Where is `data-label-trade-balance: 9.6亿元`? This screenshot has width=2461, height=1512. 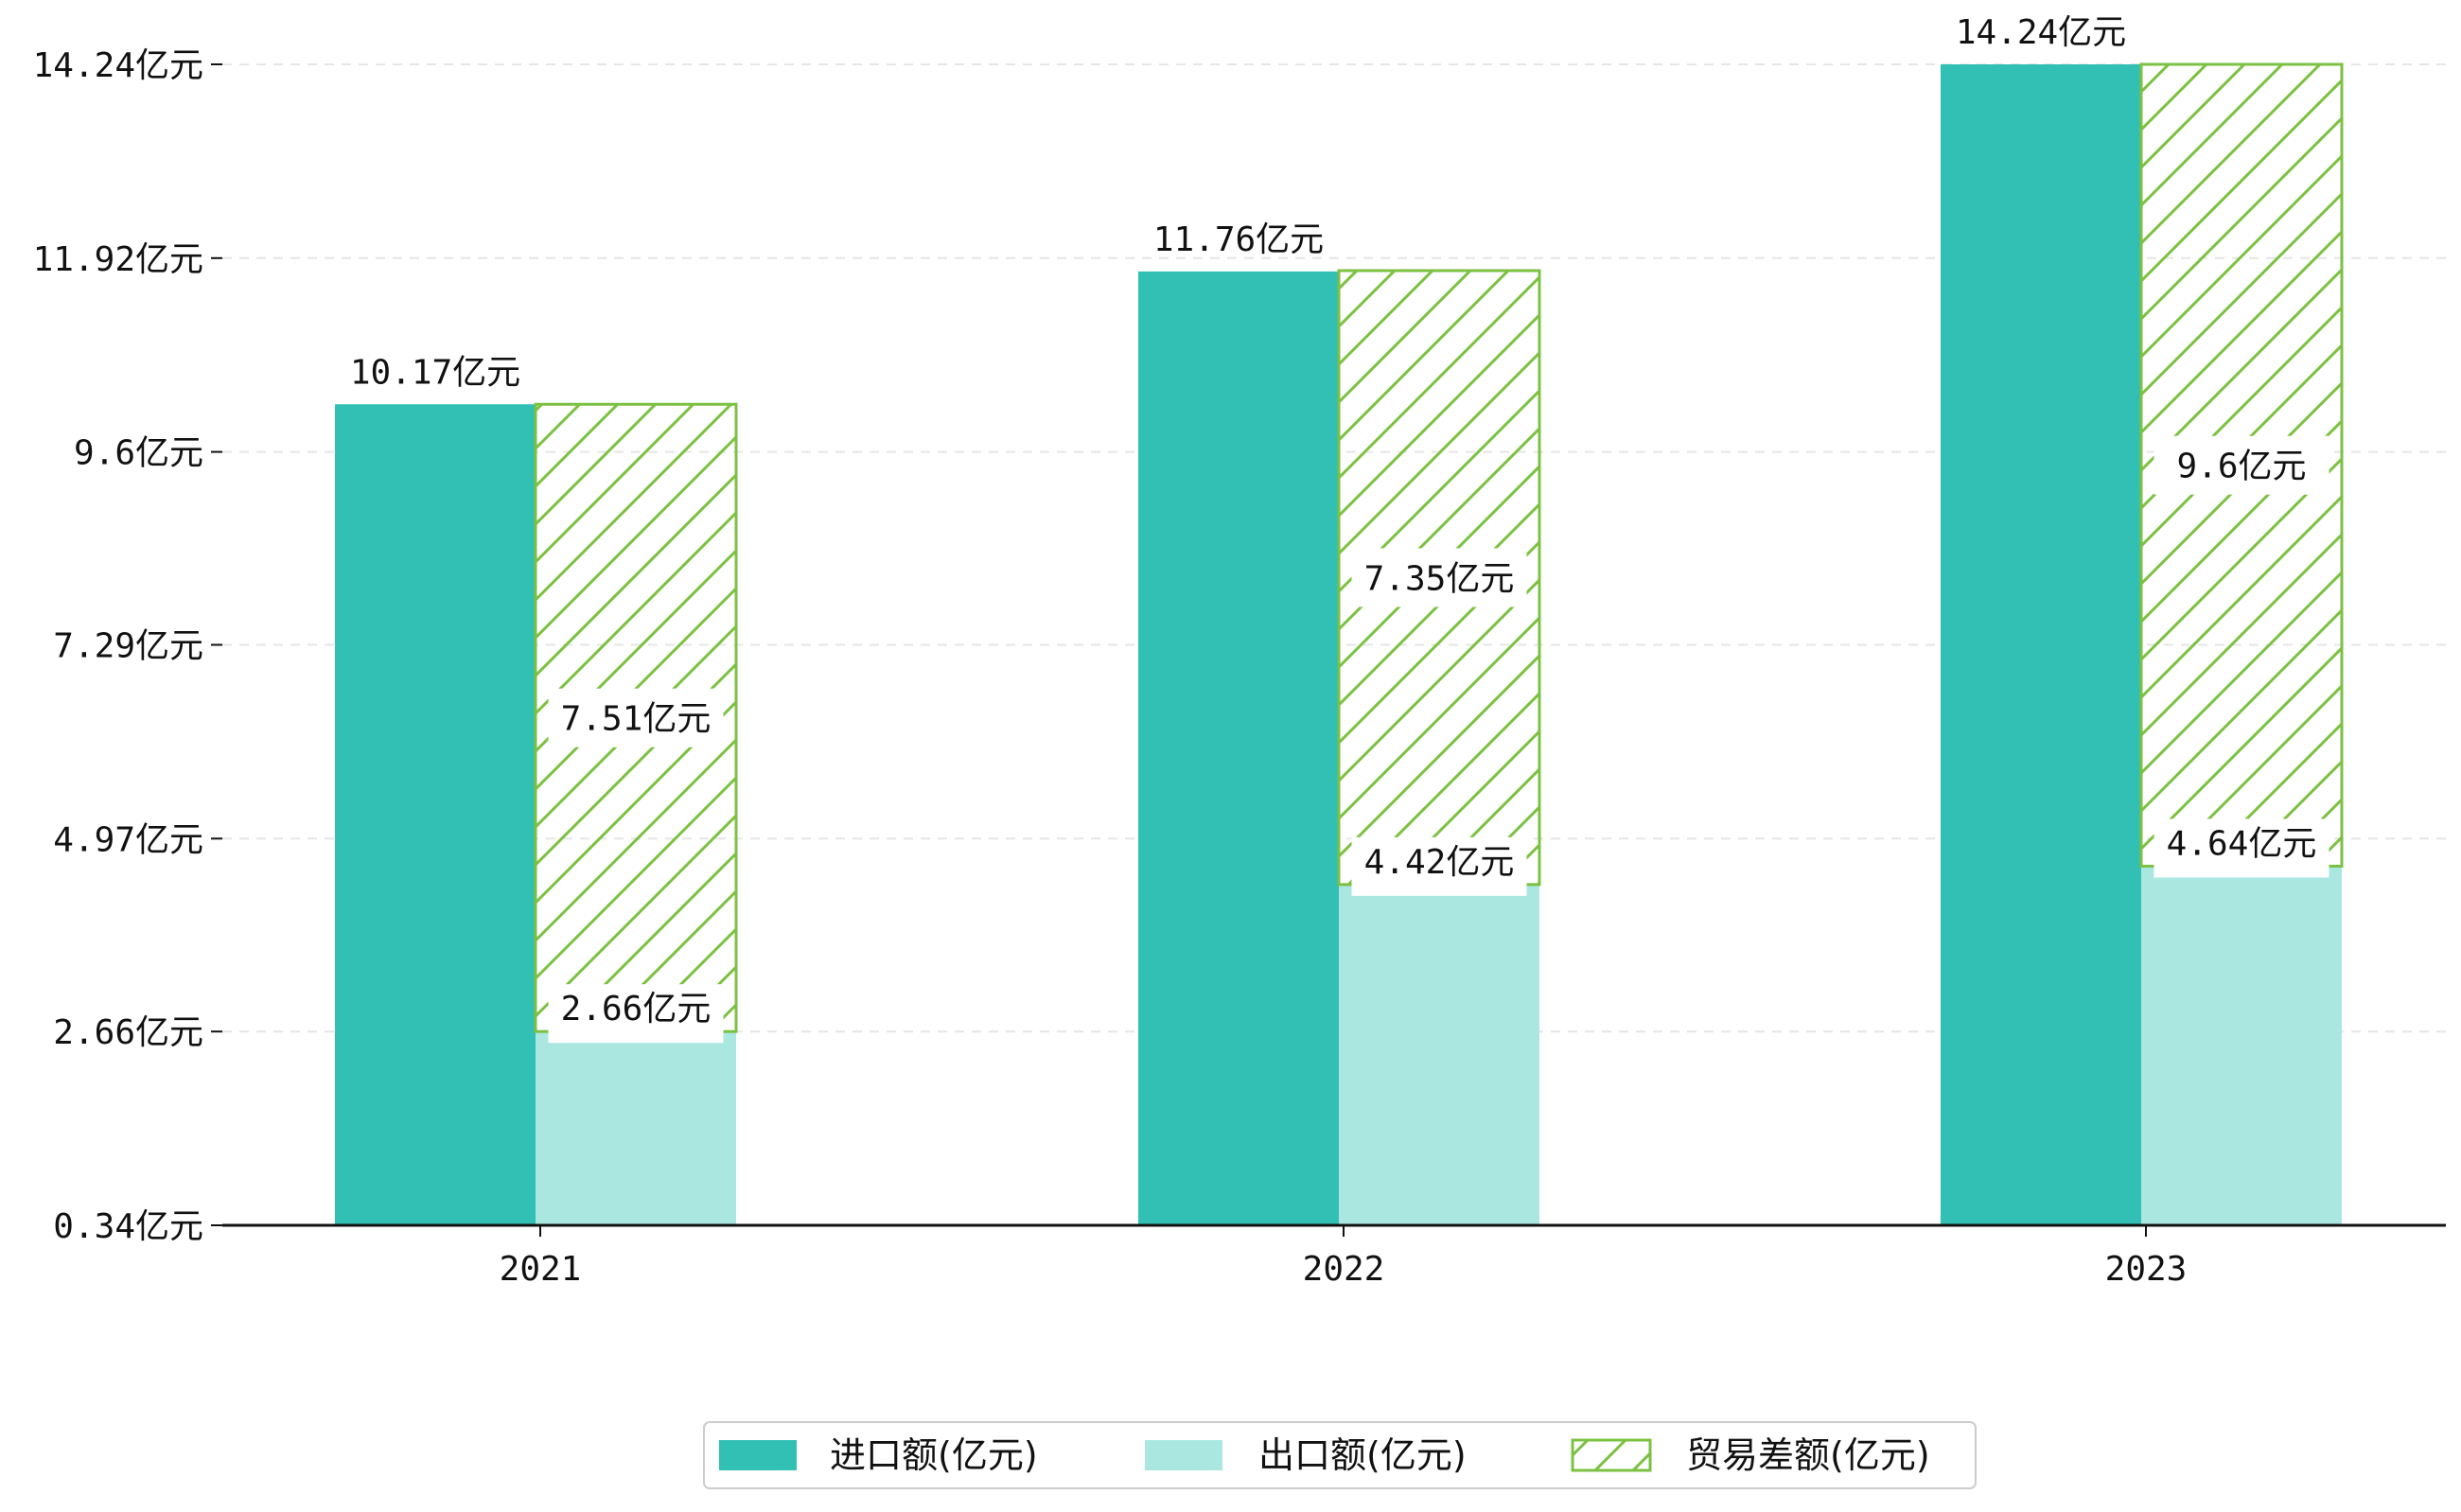 data-label-trade-balance: 9.6亿元 is located at coordinates (2241, 467).